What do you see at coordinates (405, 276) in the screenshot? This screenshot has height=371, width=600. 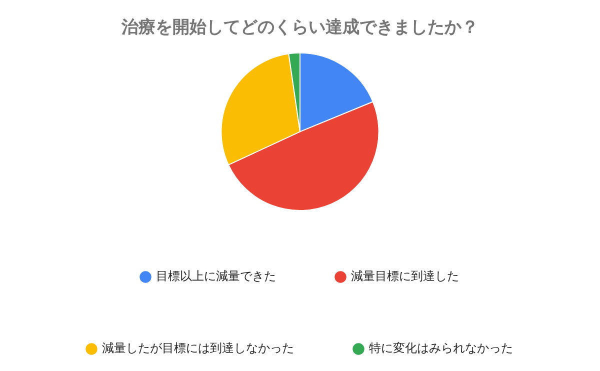 I see `legend-label: 減量目標に到達した` at bounding box center [405, 276].